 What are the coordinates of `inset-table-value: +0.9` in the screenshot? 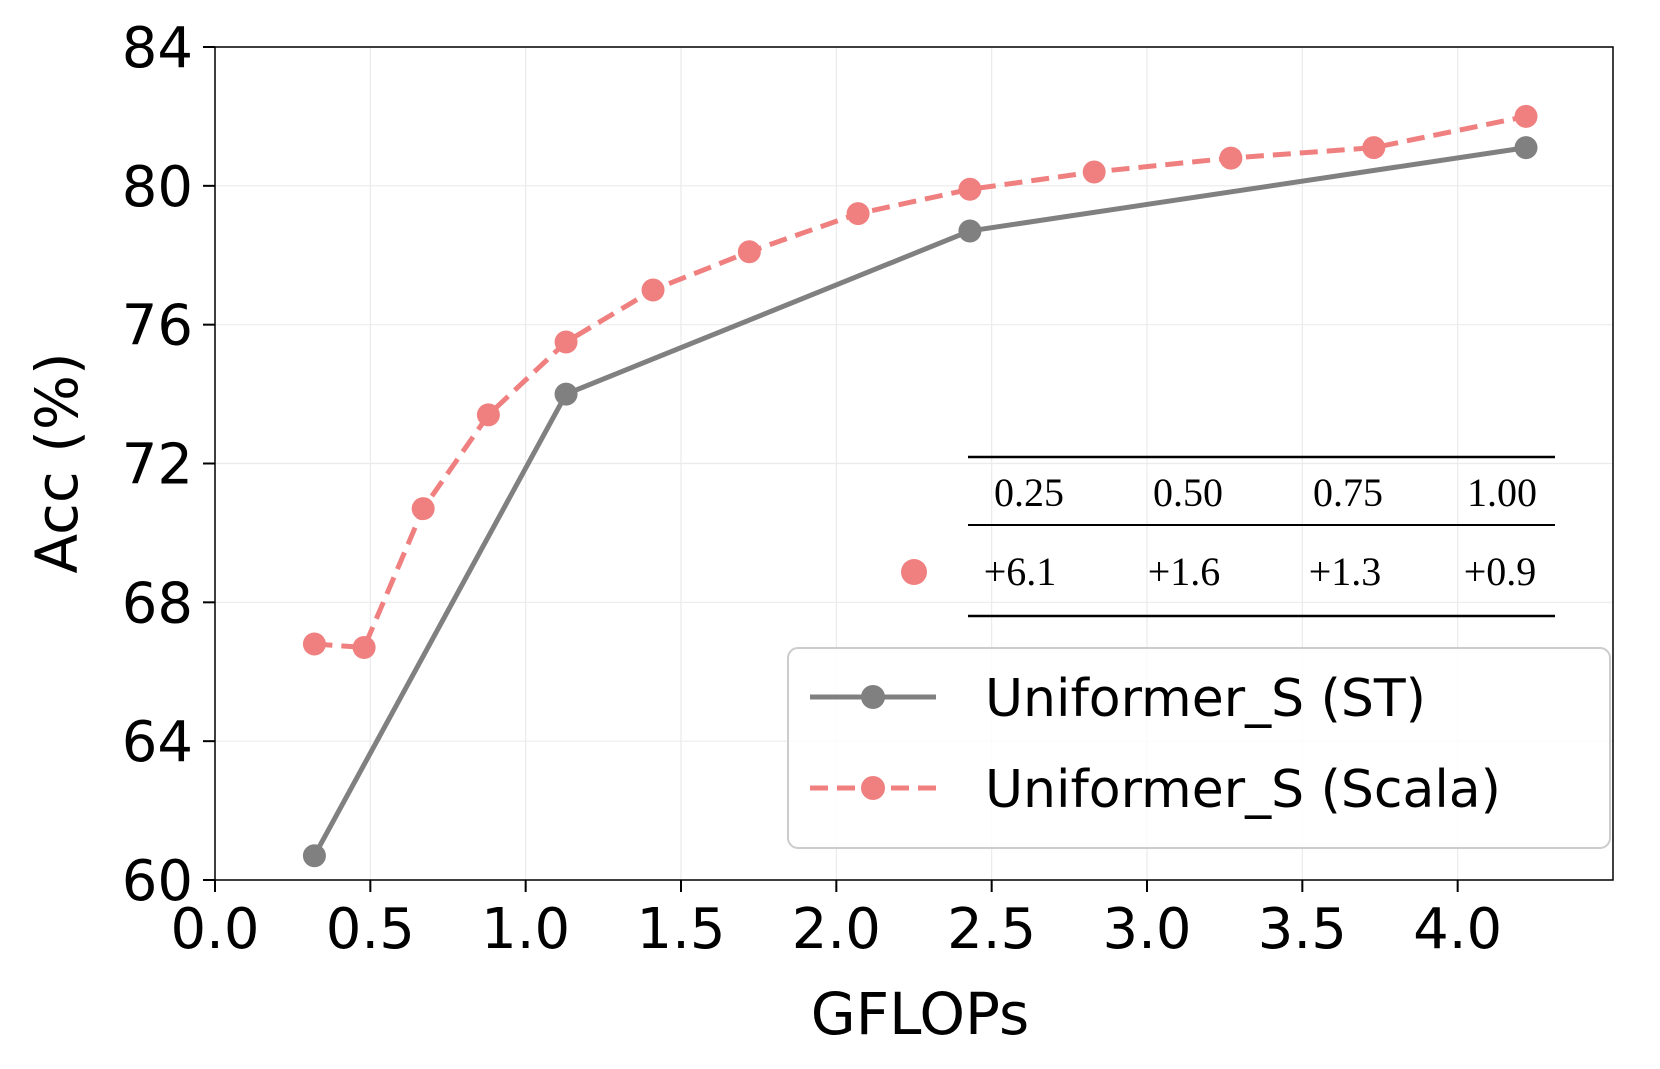 It's located at (1500, 571).